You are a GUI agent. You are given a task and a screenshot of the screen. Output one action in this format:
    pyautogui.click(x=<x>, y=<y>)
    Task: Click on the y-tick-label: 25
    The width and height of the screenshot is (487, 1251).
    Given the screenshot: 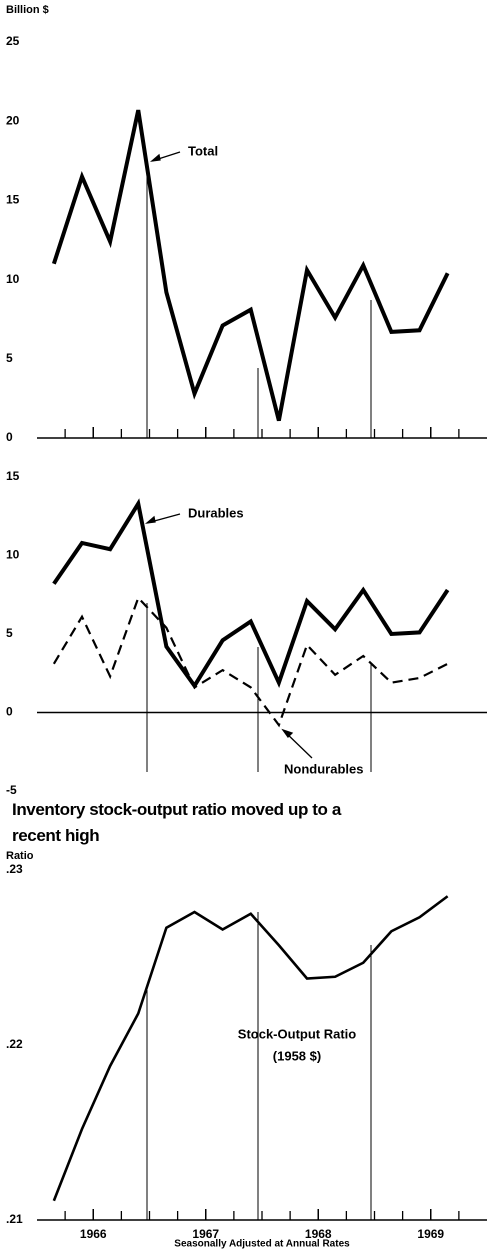 What is the action you would take?
    pyautogui.click(x=13, y=41)
    